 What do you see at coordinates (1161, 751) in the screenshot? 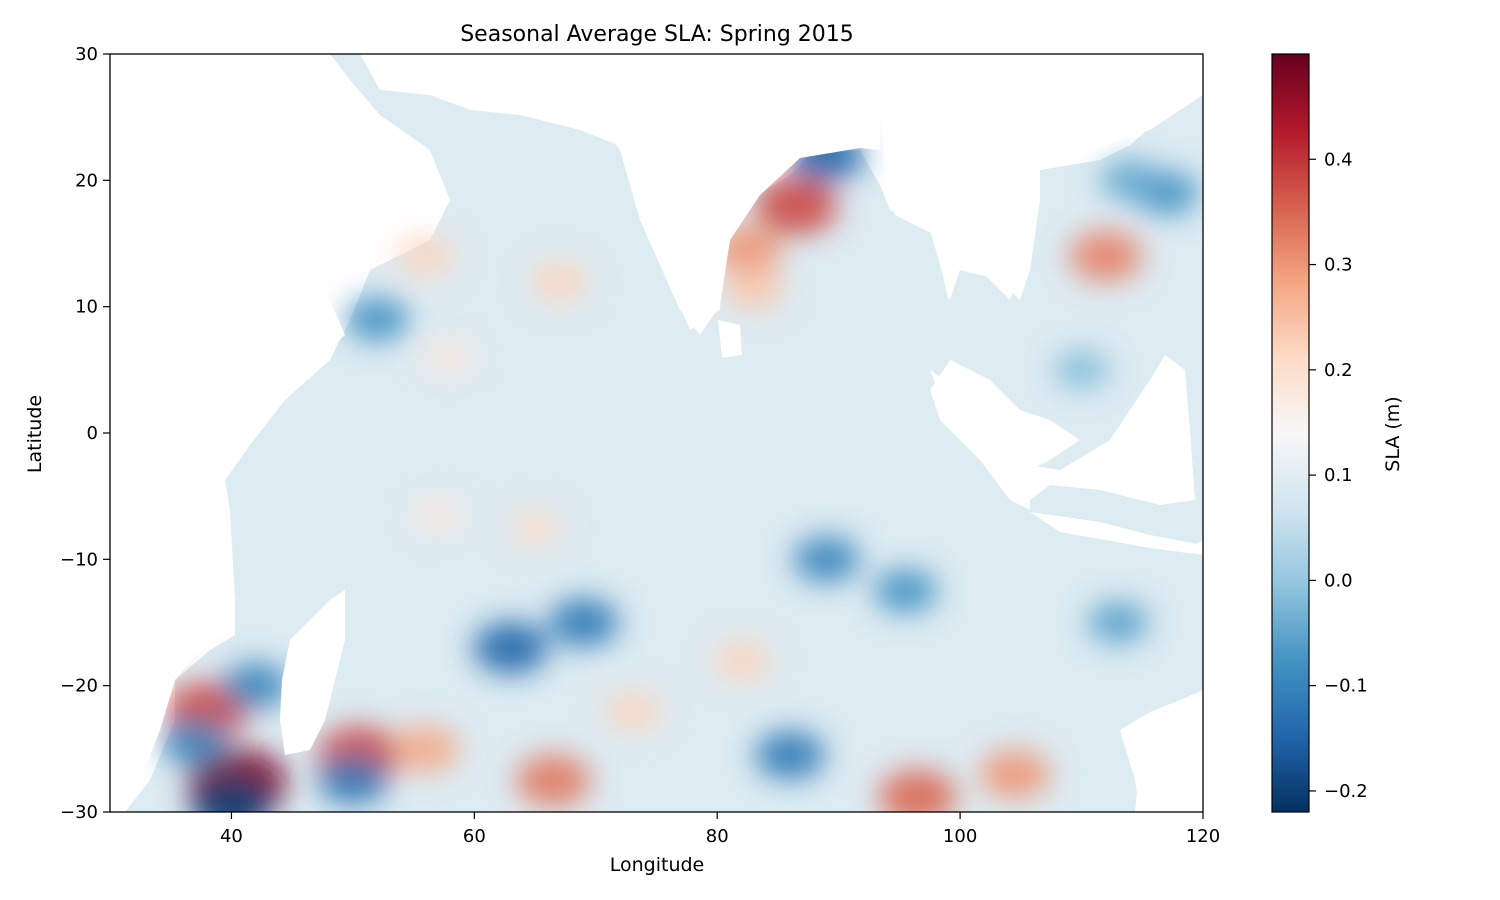
I see `land-australia` at bounding box center [1161, 751].